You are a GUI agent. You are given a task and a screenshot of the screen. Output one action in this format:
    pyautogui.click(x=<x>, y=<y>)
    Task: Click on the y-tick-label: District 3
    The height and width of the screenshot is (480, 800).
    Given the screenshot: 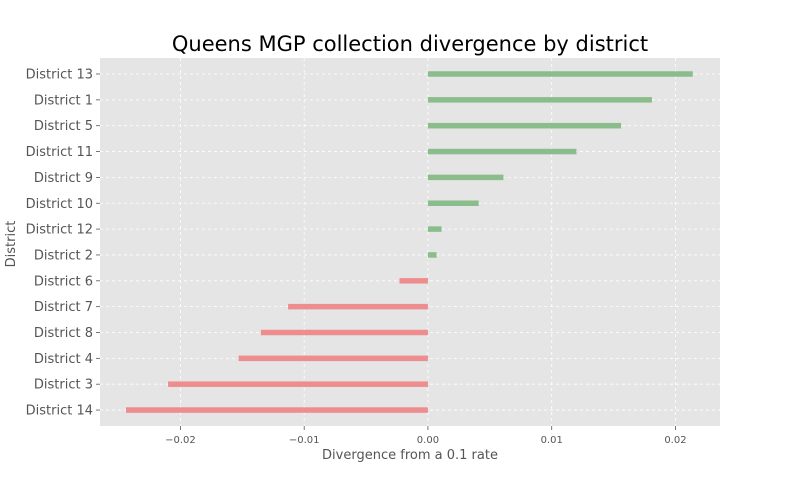 What is the action you would take?
    pyautogui.click(x=63, y=385)
    